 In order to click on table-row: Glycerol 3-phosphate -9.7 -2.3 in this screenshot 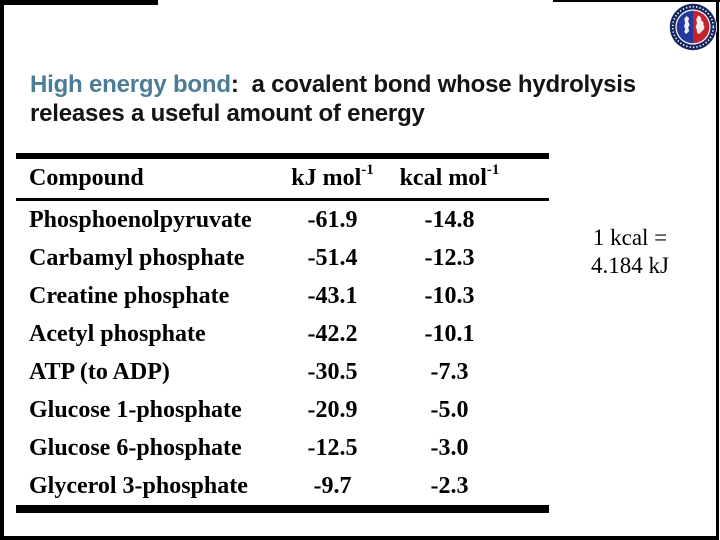, I will do `click(282, 486)`.